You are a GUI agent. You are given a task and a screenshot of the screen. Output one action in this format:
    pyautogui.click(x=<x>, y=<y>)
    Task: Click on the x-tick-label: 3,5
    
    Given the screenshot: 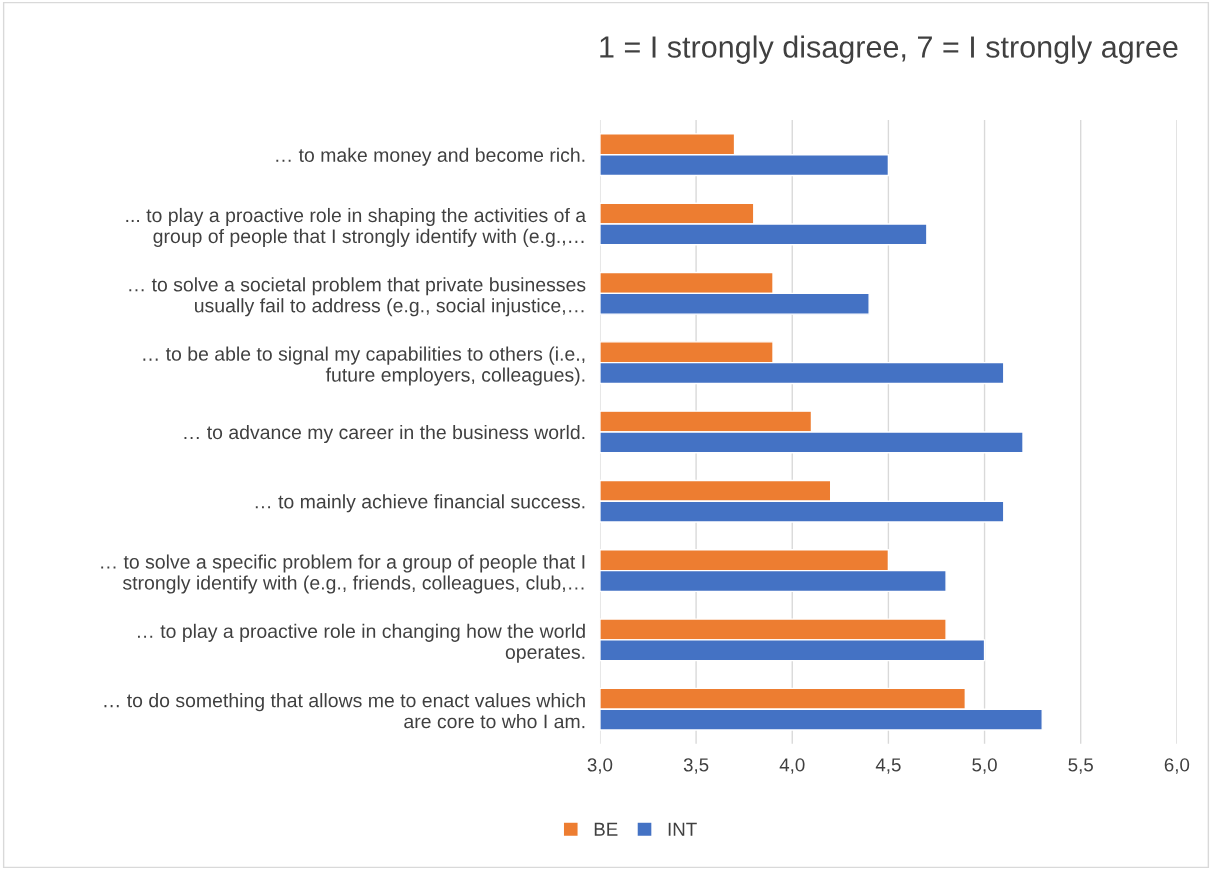 What is the action you would take?
    pyautogui.click(x=696, y=766)
    